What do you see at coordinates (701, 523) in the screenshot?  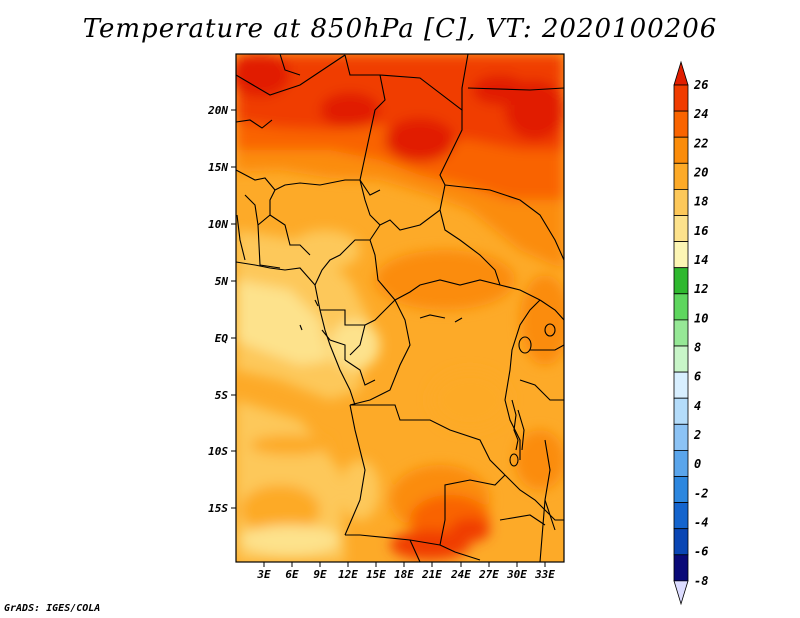 I see `colorbar-label: -4` at bounding box center [701, 523].